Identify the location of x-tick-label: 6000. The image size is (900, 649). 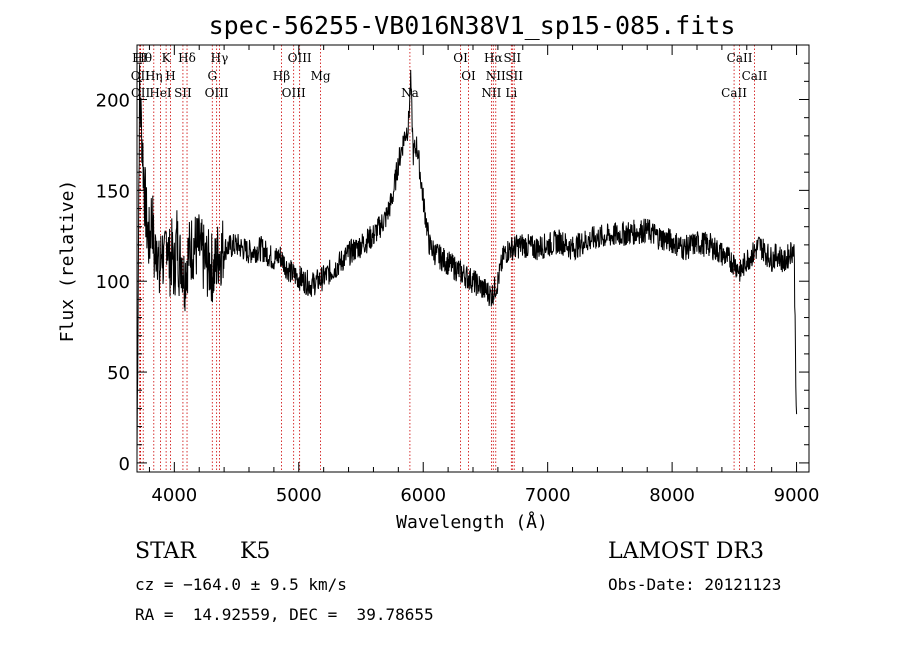
(423, 495).